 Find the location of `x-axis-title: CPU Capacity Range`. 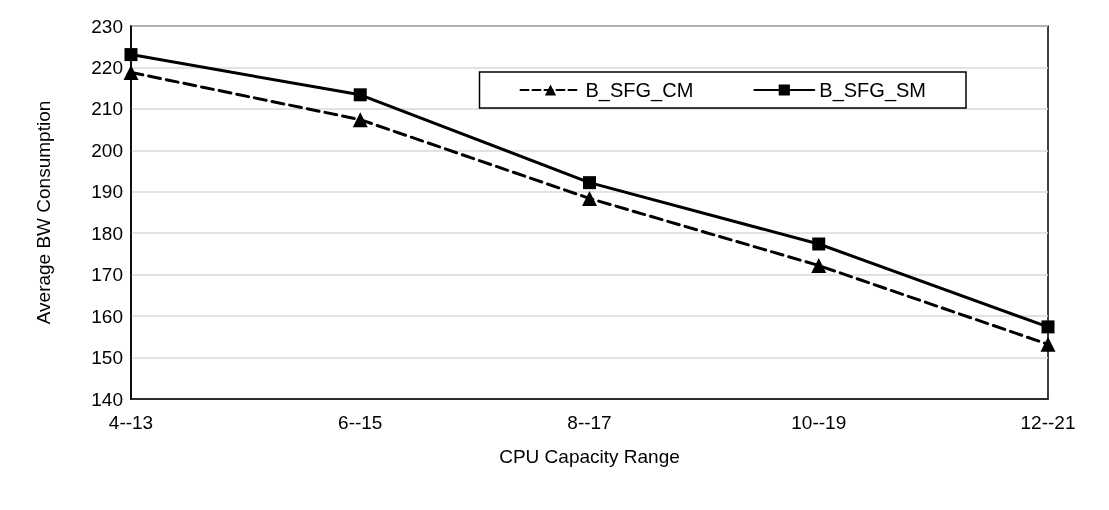

x-axis-title: CPU Capacity Range is located at coordinates (589, 456).